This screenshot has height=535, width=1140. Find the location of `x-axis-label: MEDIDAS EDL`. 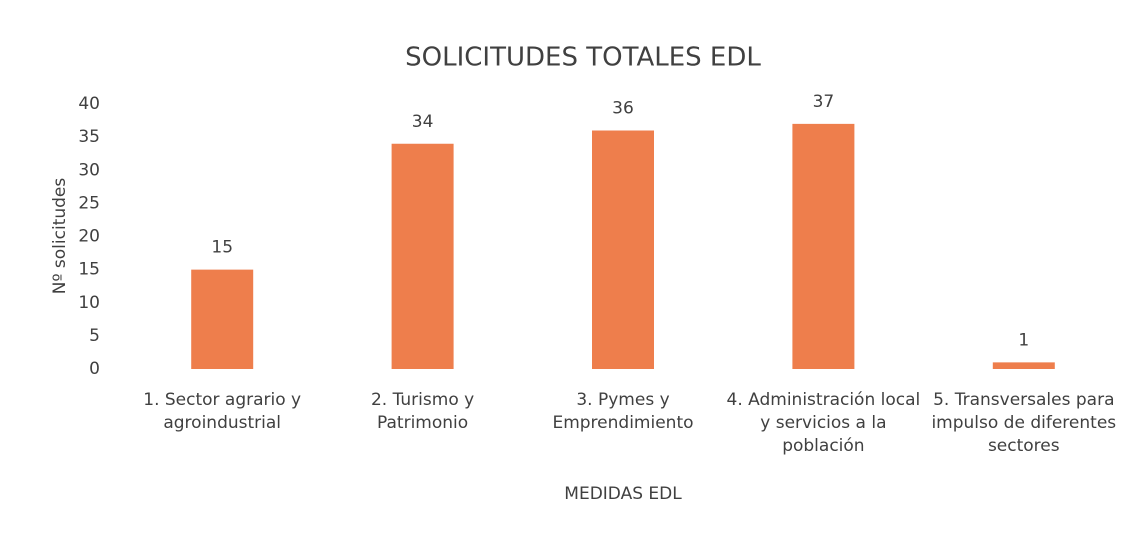

x-axis-label: MEDIDAS EDL is located at coordinates (623, 494).